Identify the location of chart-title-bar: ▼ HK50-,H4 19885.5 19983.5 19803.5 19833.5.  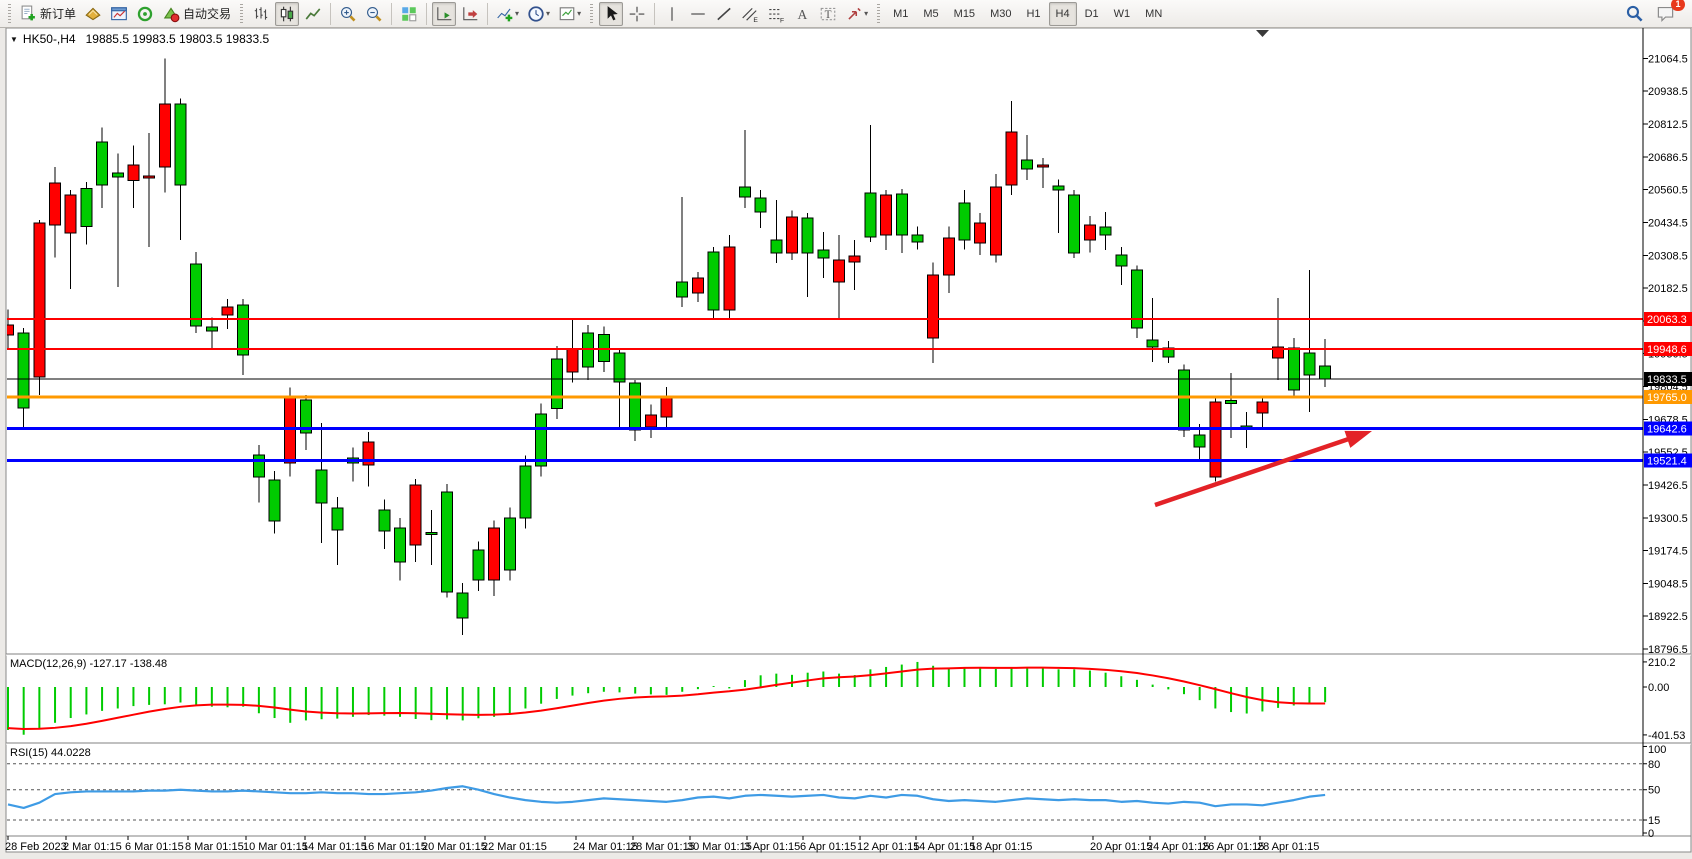
(139, 39).